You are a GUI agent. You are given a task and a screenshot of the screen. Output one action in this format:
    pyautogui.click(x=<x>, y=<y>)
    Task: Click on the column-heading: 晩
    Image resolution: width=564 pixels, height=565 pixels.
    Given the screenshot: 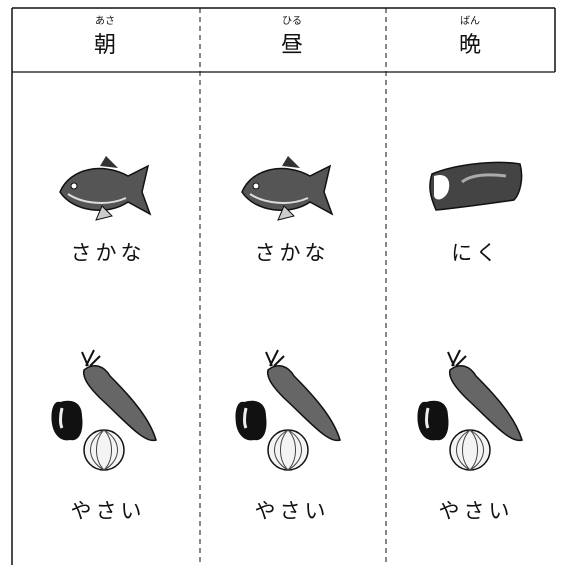 What is the action you would take?
    pyautogui.click(x=470, y=45)
    